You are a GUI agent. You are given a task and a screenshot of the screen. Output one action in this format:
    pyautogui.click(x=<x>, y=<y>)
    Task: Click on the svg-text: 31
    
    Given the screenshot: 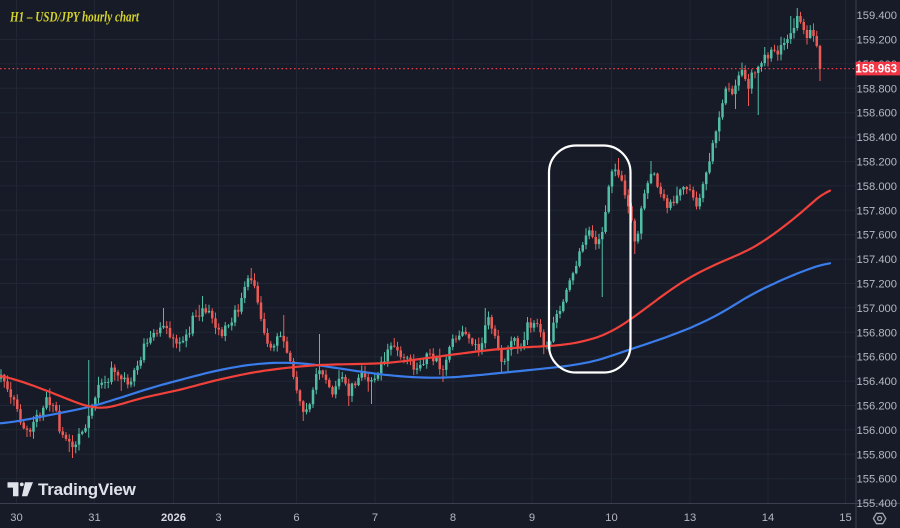 What is the action you would take?
    pyautogui.click(x=94, y=518)
    